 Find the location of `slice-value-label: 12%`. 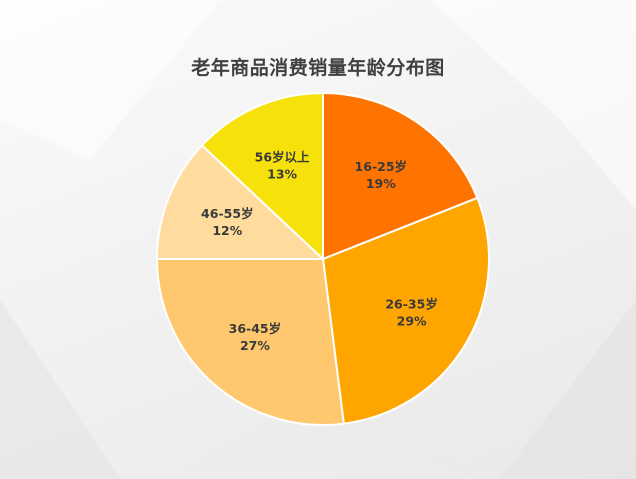

slice-value-label: 12% is located at coordinates (227, 230).